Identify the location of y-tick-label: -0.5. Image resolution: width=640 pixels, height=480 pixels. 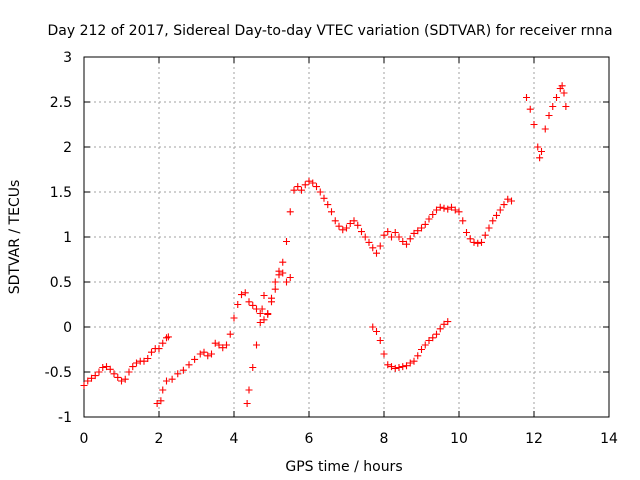
(58, 373).